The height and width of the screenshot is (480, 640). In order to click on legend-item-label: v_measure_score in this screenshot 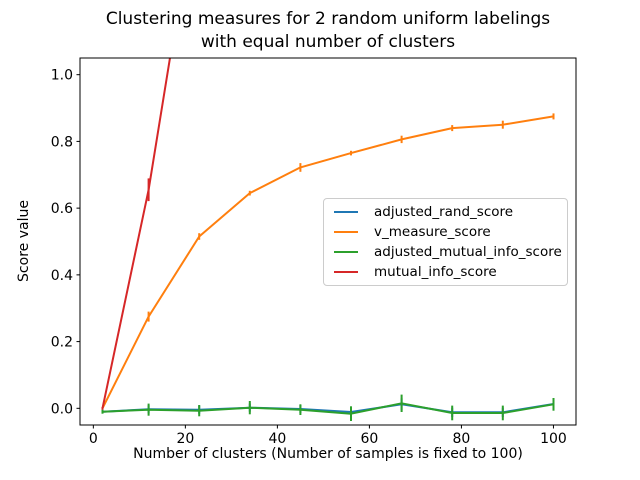, I will do `click(432, 232)`.